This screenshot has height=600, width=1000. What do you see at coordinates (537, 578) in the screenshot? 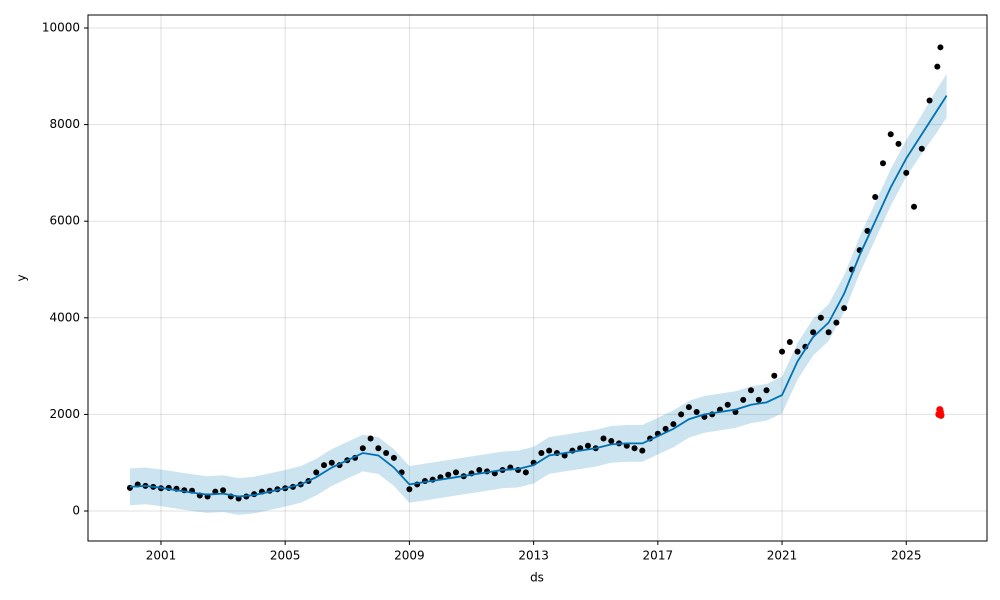
I see `x-axis-label: ds` at bounding box center [537, 578].